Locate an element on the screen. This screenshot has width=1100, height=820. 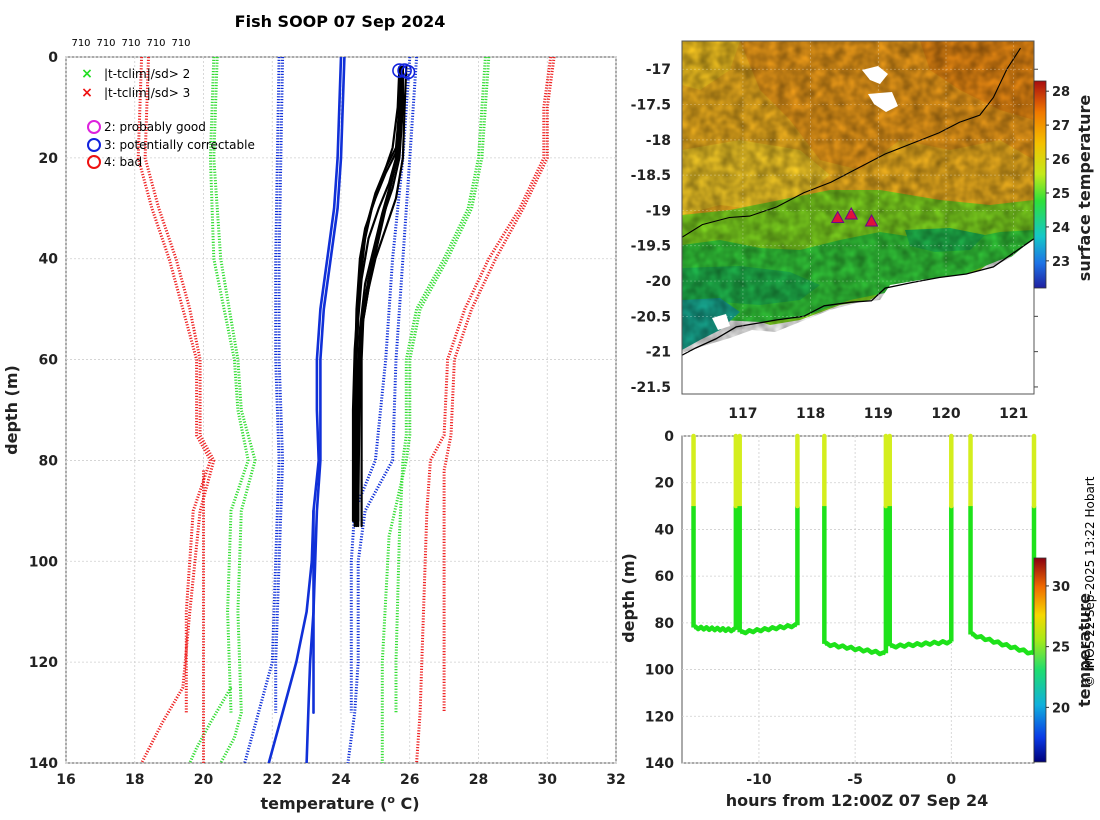
legend-flag-3: 3: potentially correctable is located at coordinates (179, 145).